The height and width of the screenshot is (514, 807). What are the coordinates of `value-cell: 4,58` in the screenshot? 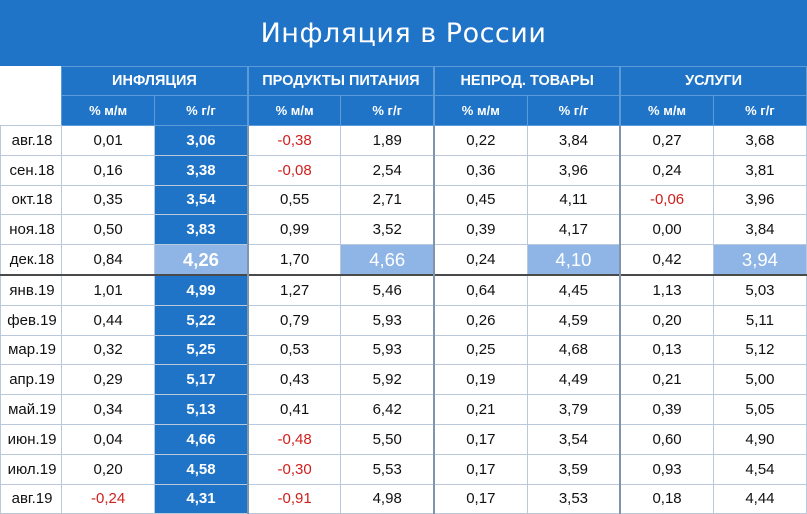 It's located at (201, 469).